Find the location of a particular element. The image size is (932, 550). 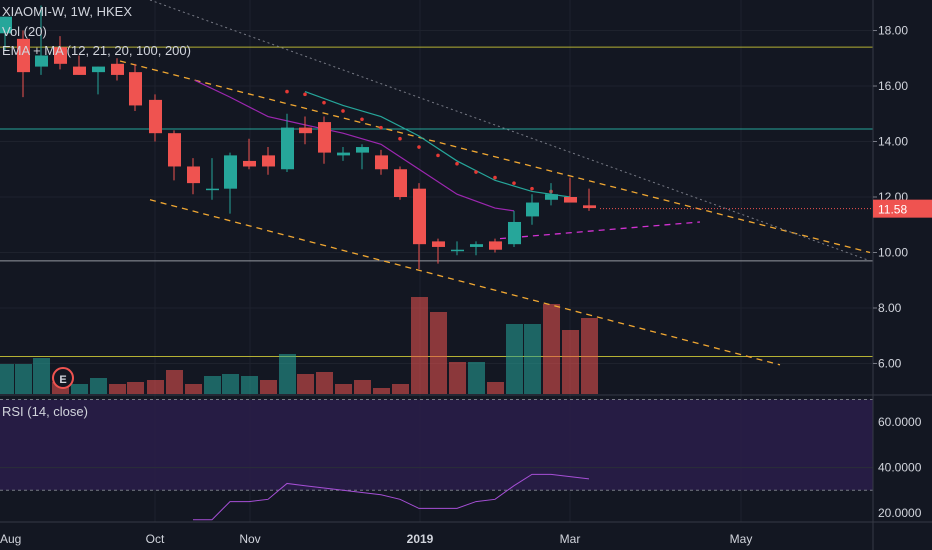

last-price-label: 11.58 is located at coordinates (892, 210).